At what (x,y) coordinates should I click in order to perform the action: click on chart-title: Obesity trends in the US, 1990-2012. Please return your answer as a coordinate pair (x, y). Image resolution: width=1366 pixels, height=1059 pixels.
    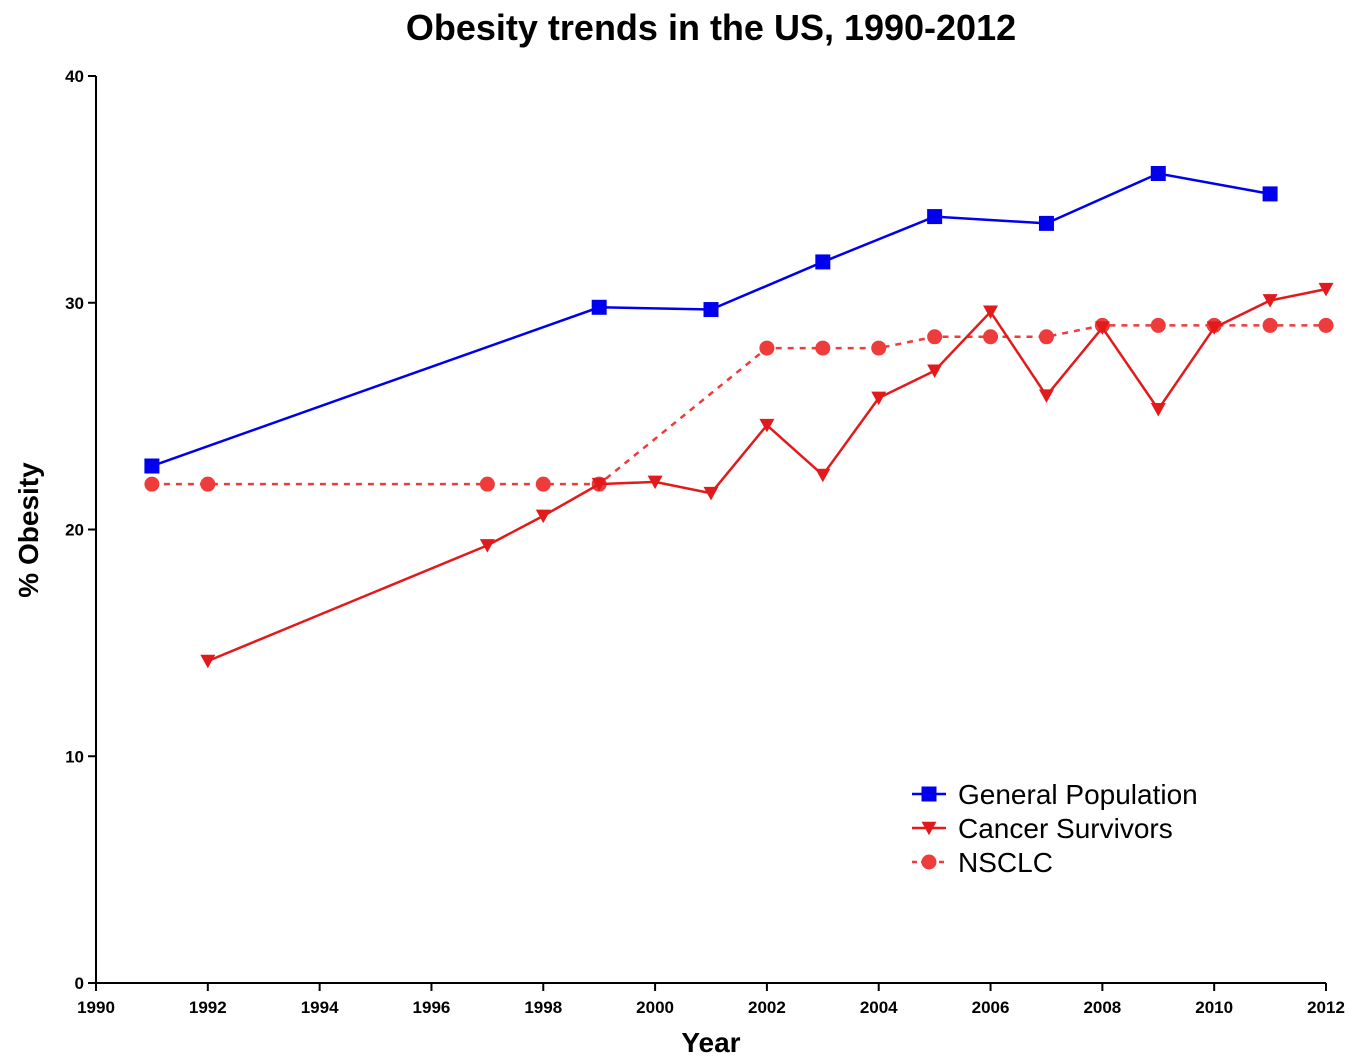
    Looking at the image, I should click on (711, 27).